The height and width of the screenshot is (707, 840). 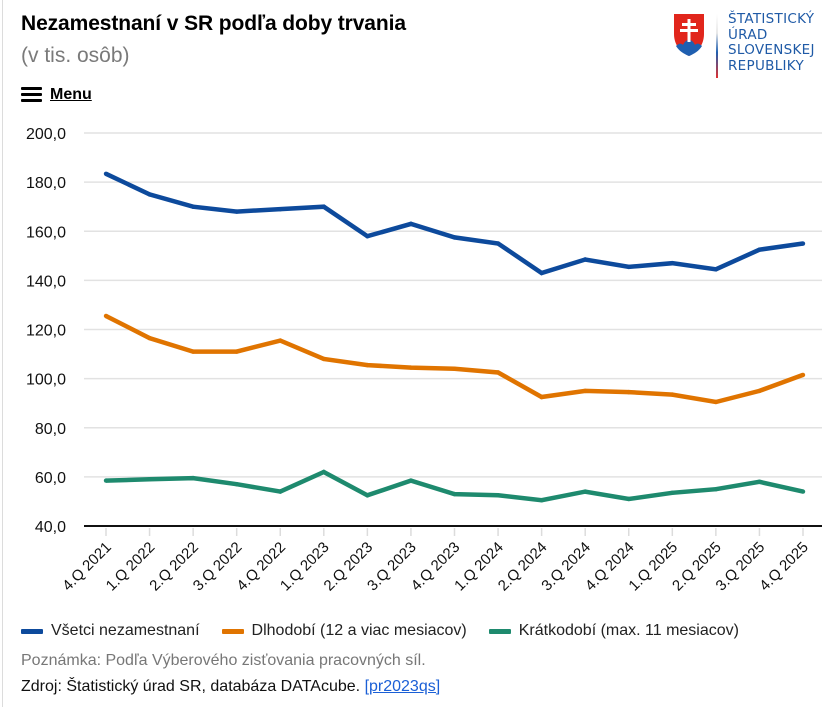 I want to click on logo-line: ŠTATISTICKÝ, so click(x=771, y=19).